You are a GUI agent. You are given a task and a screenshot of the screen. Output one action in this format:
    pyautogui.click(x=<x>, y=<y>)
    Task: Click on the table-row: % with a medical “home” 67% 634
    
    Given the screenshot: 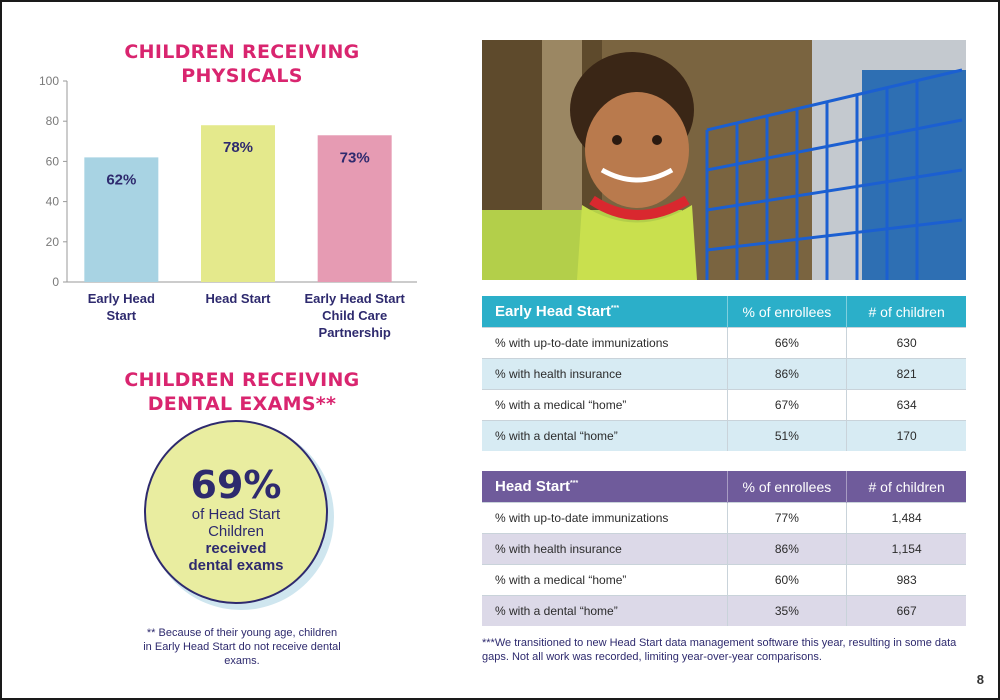 What is the action you would take?
    pyautogui.click(x=724, y=405)
    